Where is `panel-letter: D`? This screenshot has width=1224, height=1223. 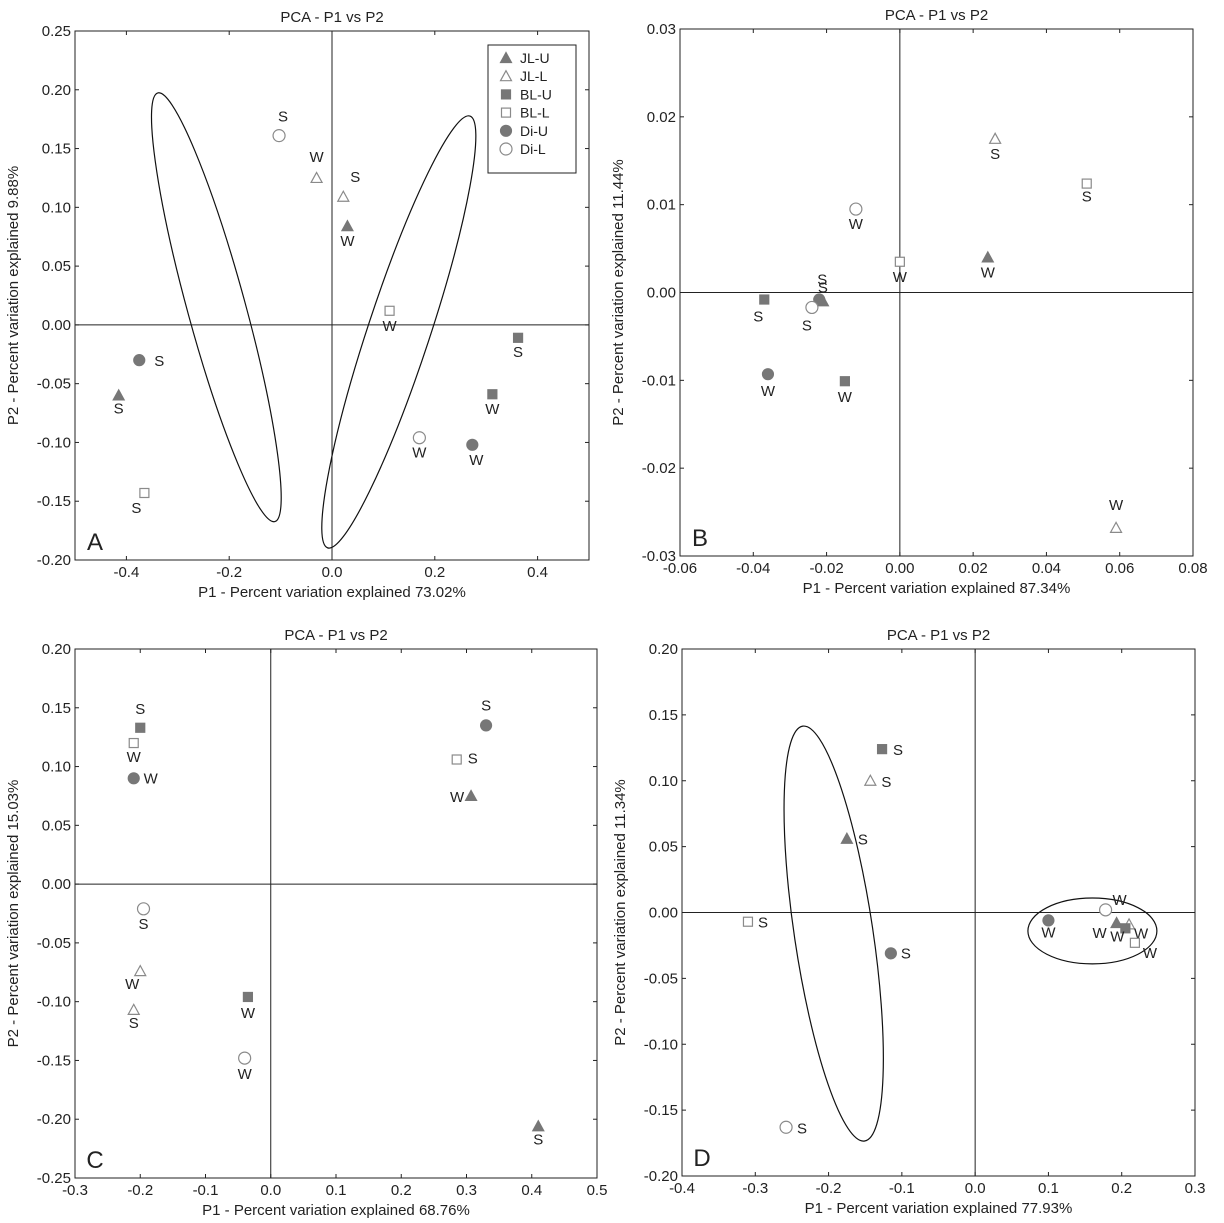 panel-letter: D is located at coordinates (701, 1158).